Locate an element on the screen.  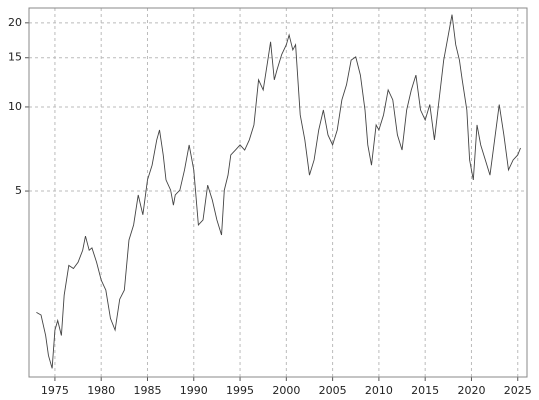
x-tick-label: 2010 is located at coordinates (379, 390).